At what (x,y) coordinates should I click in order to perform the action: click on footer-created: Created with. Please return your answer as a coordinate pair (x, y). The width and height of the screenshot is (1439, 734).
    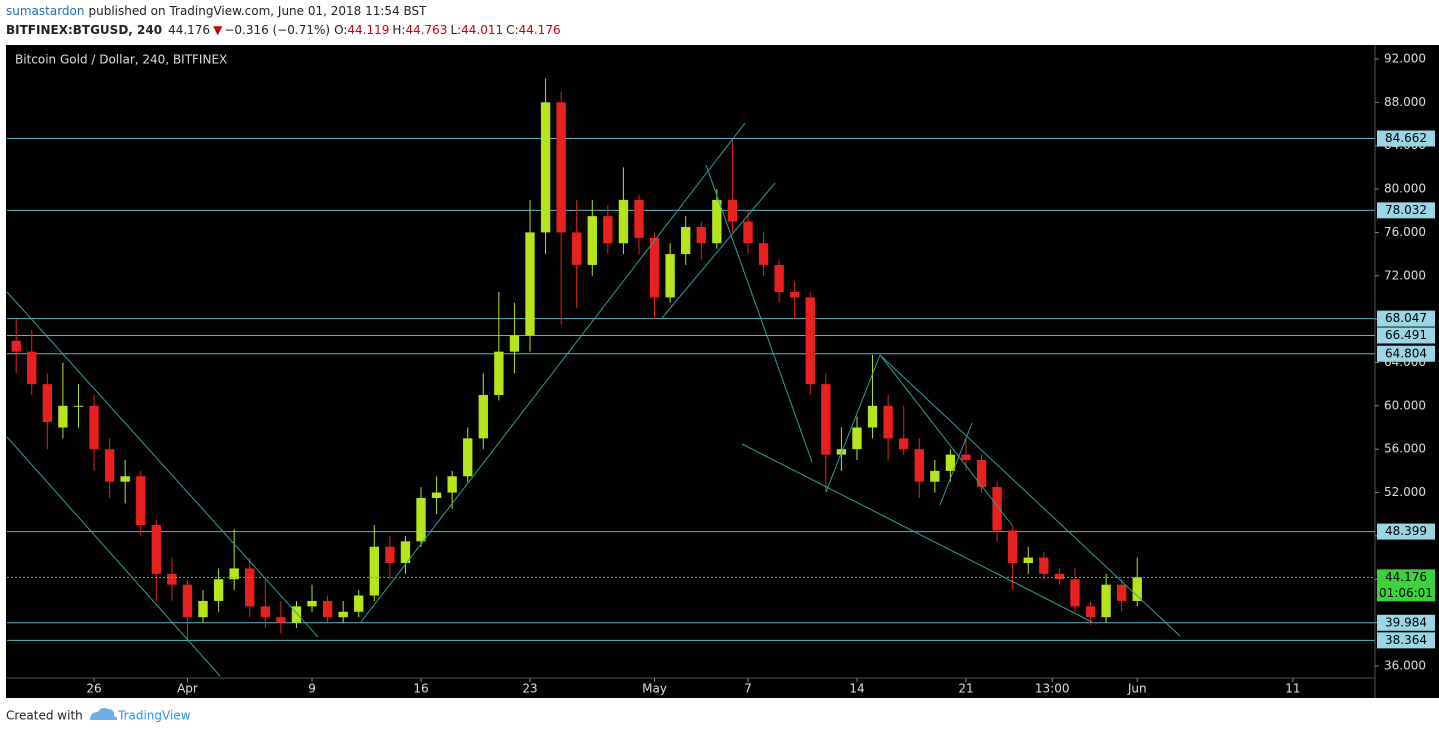
    Looking at the image, I should click on (44, 716).